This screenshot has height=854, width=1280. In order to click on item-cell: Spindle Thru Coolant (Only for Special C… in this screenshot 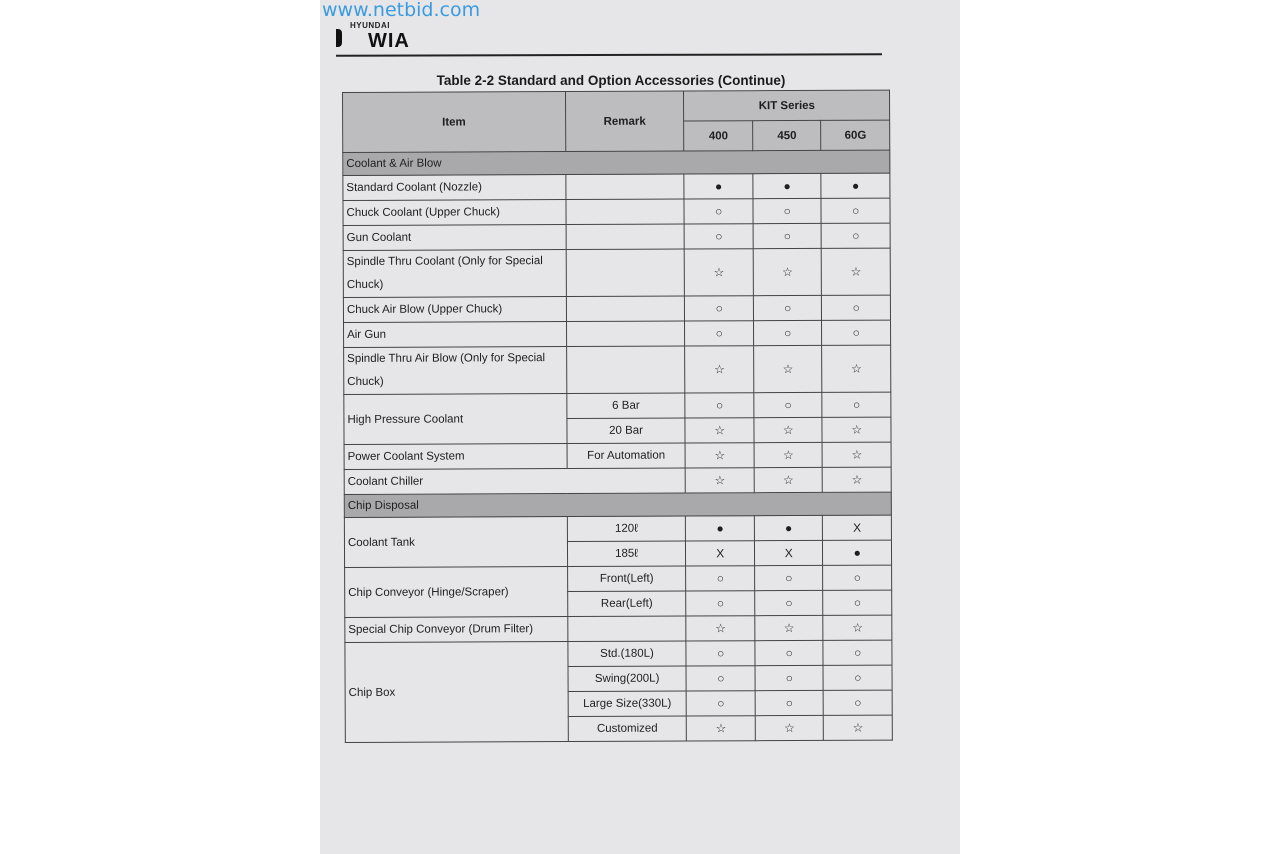, I will do `click(455, 273)`.